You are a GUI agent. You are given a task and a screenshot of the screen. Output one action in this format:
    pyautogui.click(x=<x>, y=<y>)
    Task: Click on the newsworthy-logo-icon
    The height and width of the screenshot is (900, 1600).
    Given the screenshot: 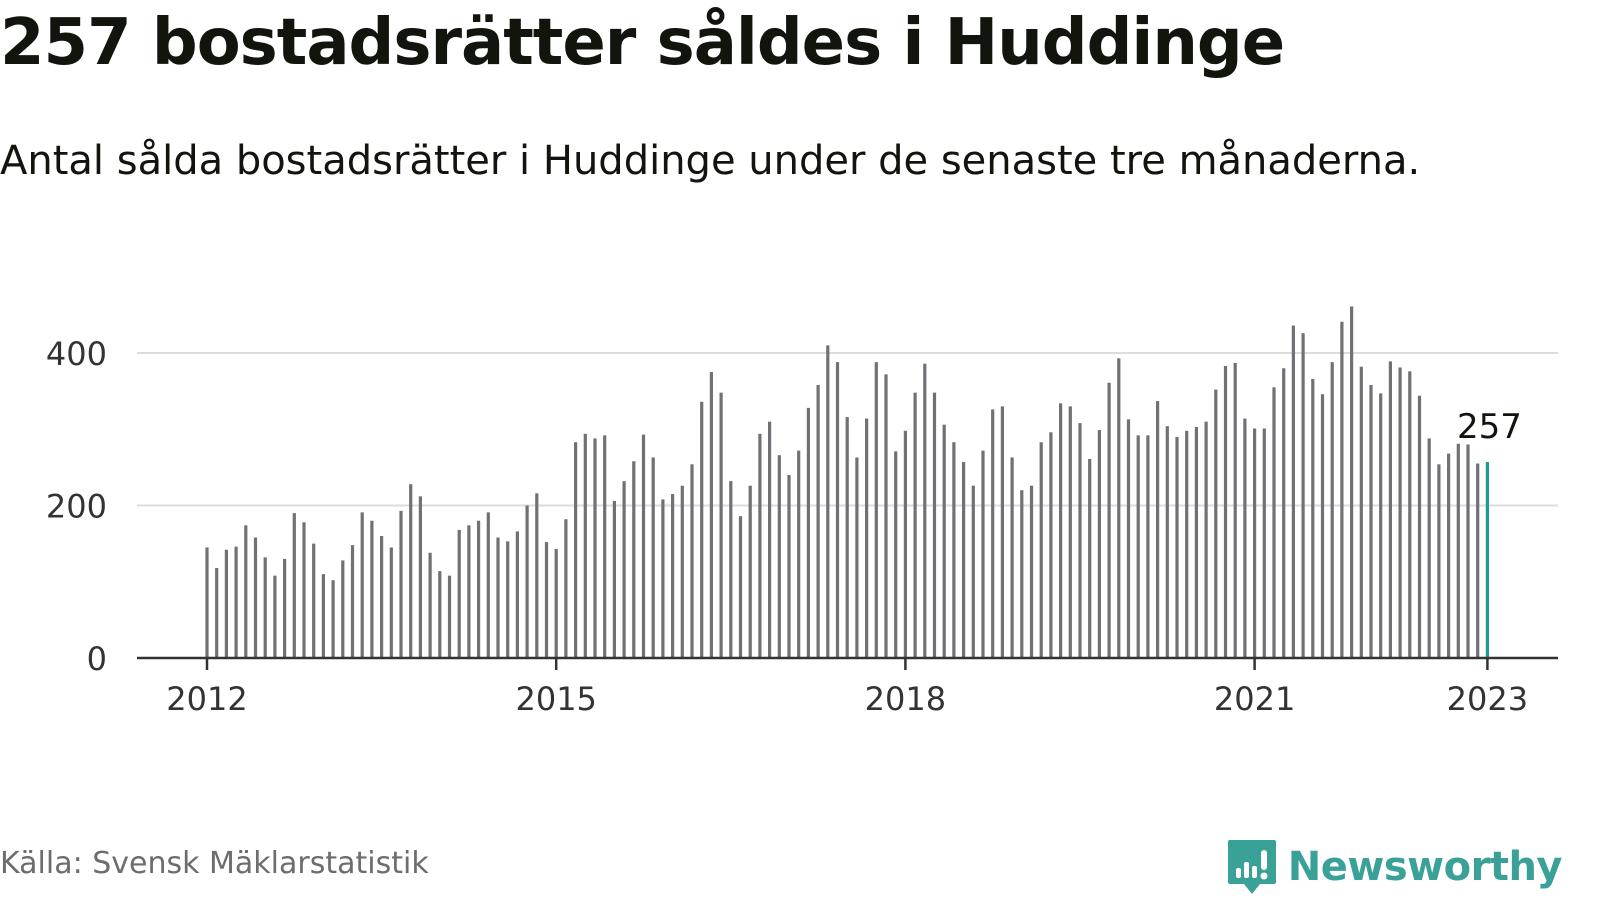 What is the action you would take?
    pyautogui.click(x=1251, y=867)
    